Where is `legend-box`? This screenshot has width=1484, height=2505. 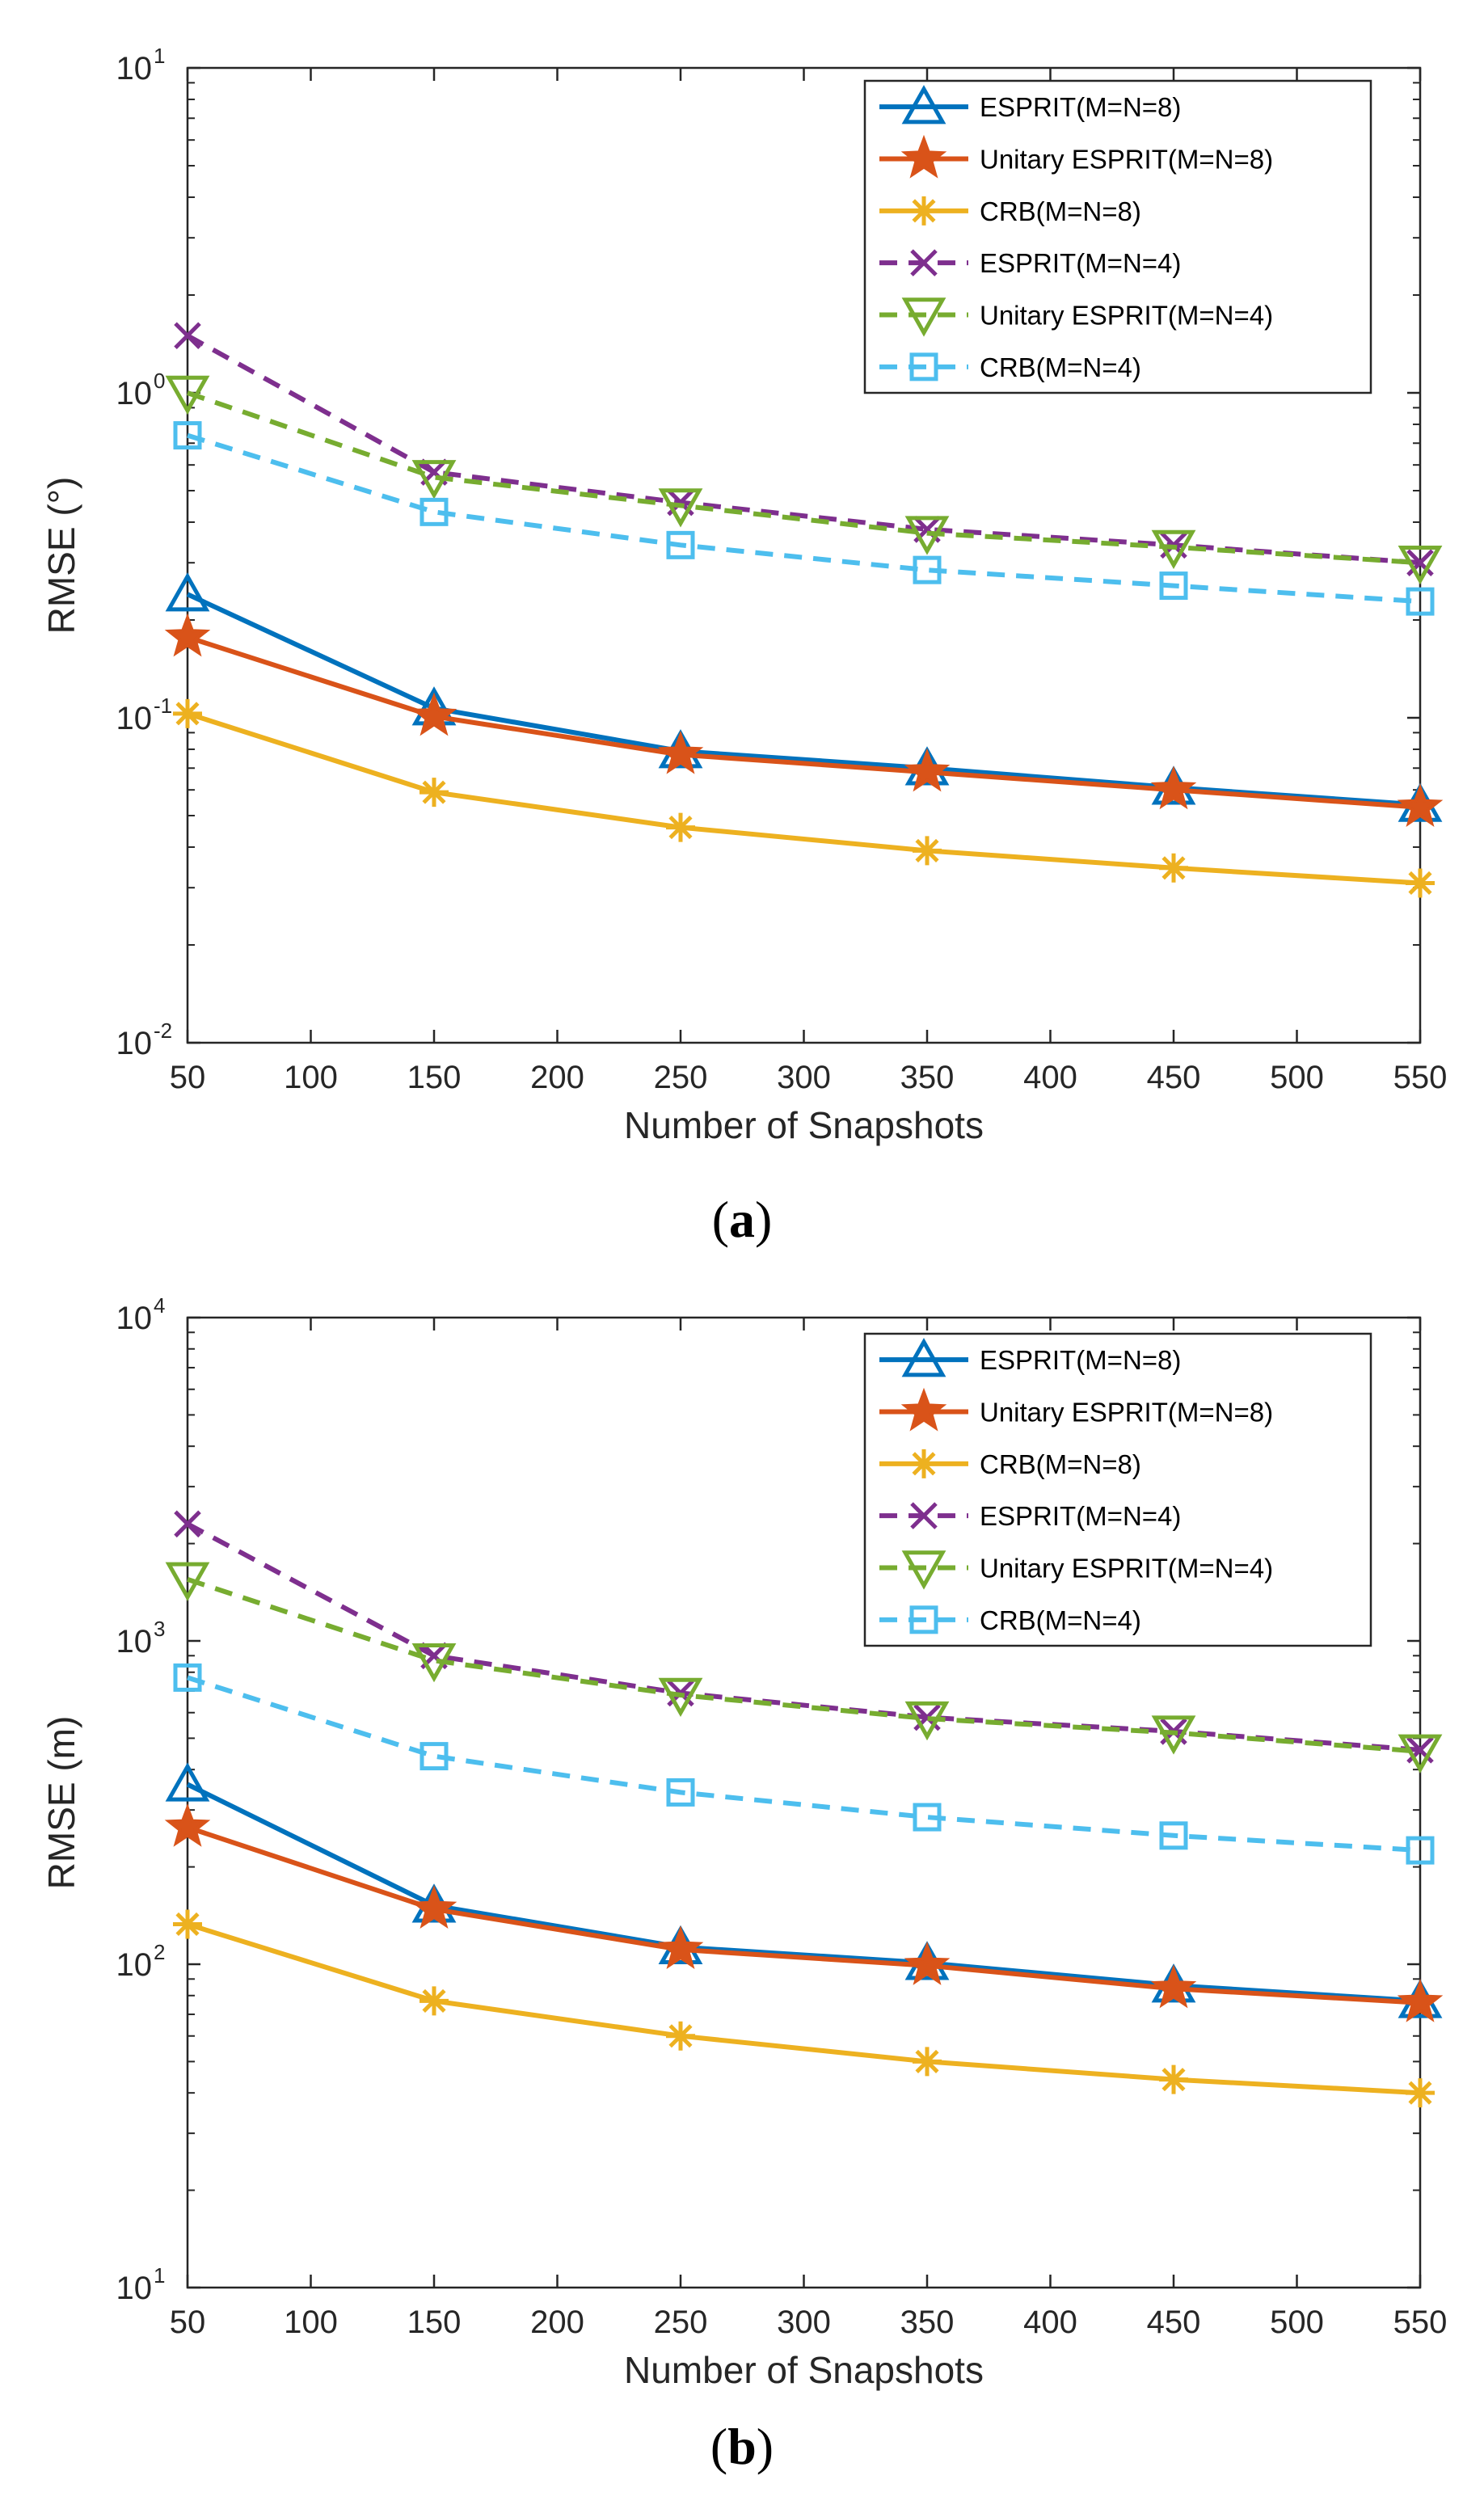 legend-box is located at coordinates (1117, 1490).